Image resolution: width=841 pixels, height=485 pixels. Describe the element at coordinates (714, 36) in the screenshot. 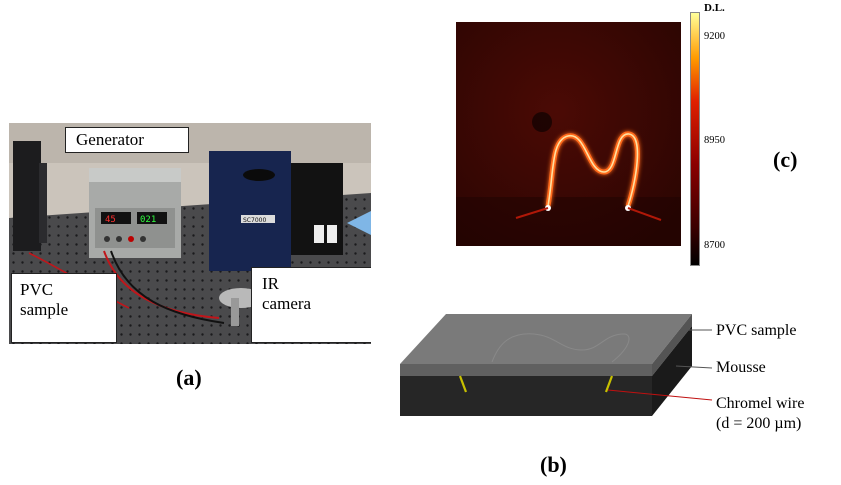

I see `colorbar-tick-9200: 9200` at that location.